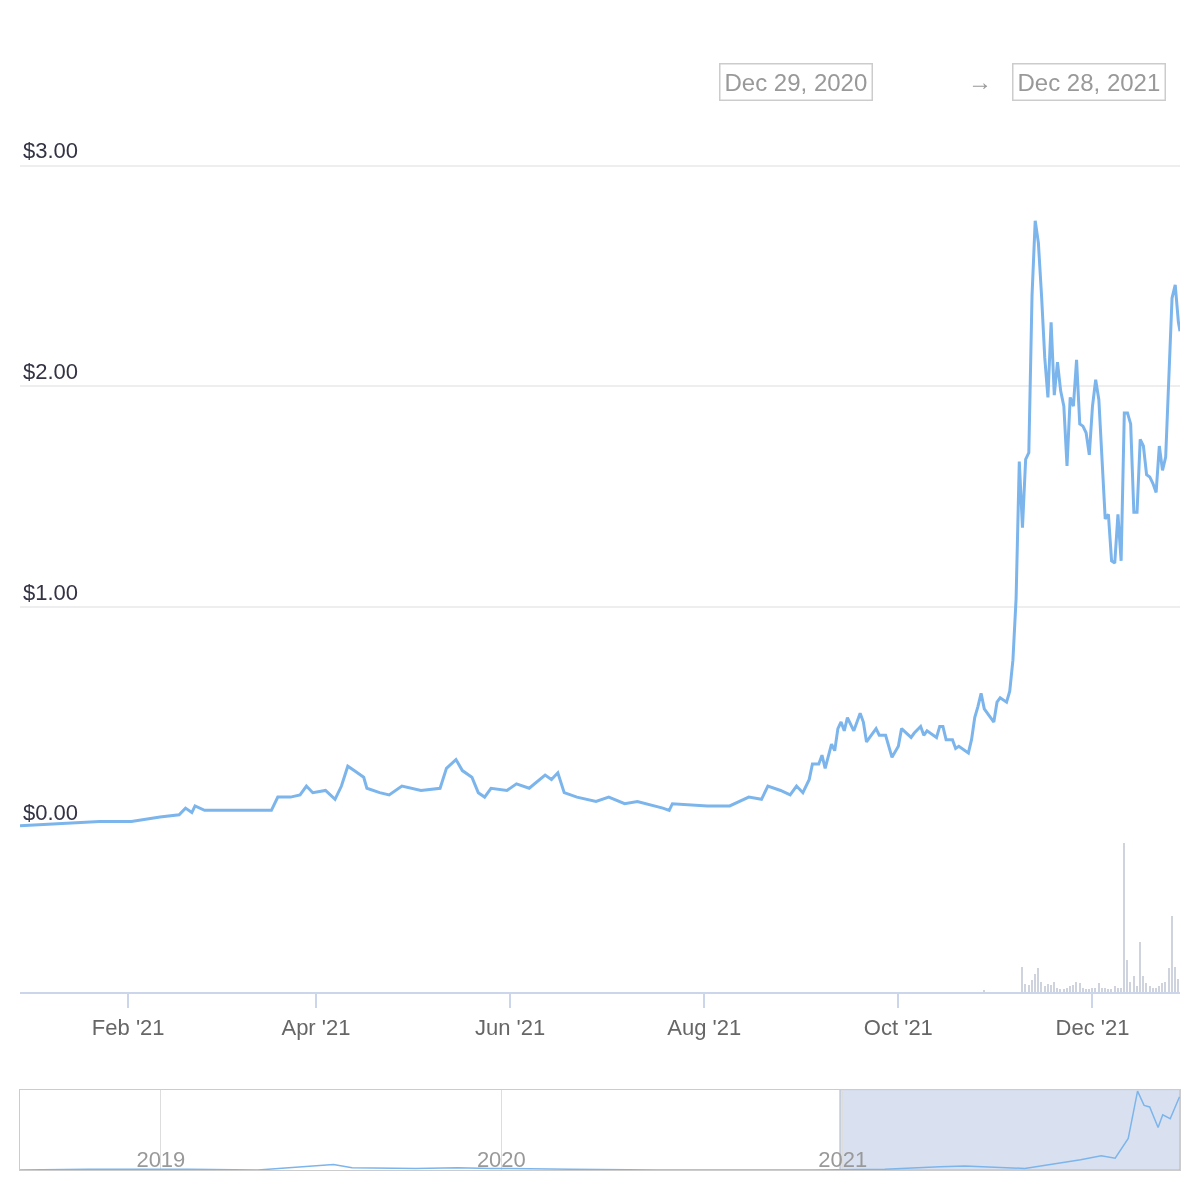  Describe the element at coordinates (980, 81) in the screenshot. I see `annotation: →` at that location.